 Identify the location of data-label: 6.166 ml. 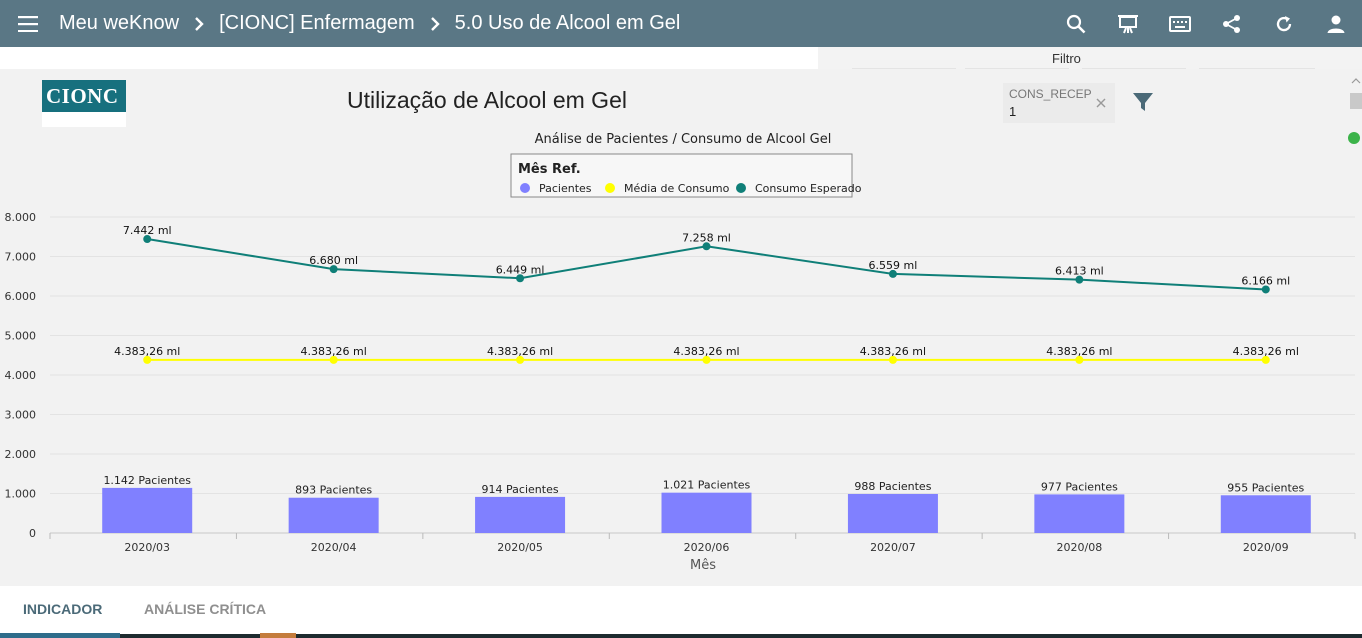
(1265, 280).